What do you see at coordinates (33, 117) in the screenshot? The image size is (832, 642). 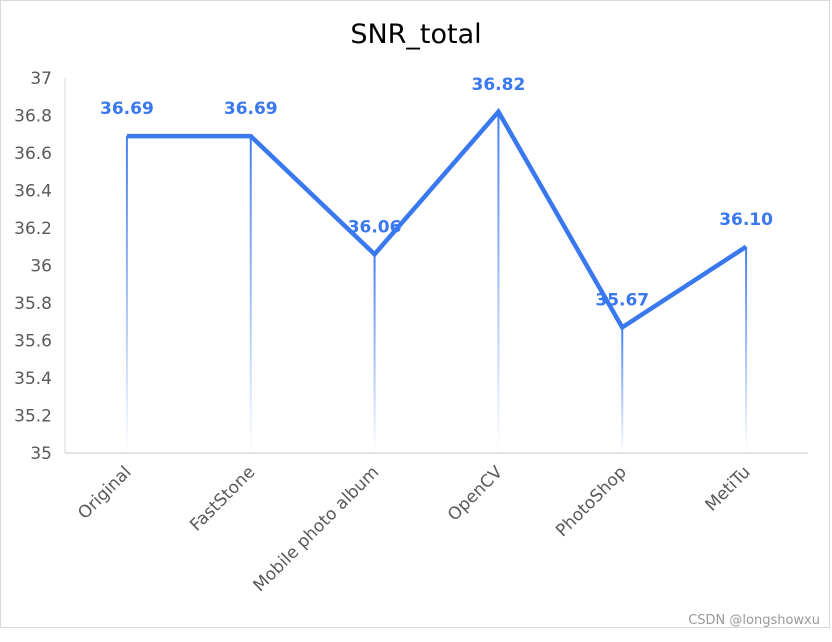 I see `y-tick-label: 36.8` at bounding box center [33, 117].